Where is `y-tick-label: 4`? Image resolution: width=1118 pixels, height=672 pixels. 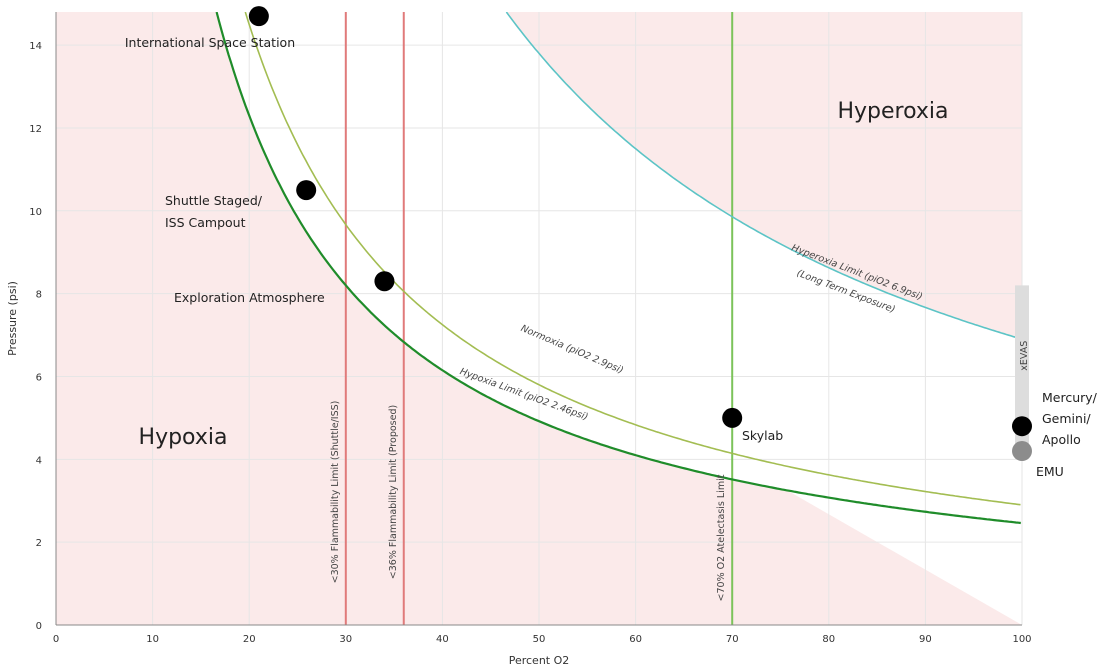
y-tick-label: 4 is located at coordinates (39, 460).